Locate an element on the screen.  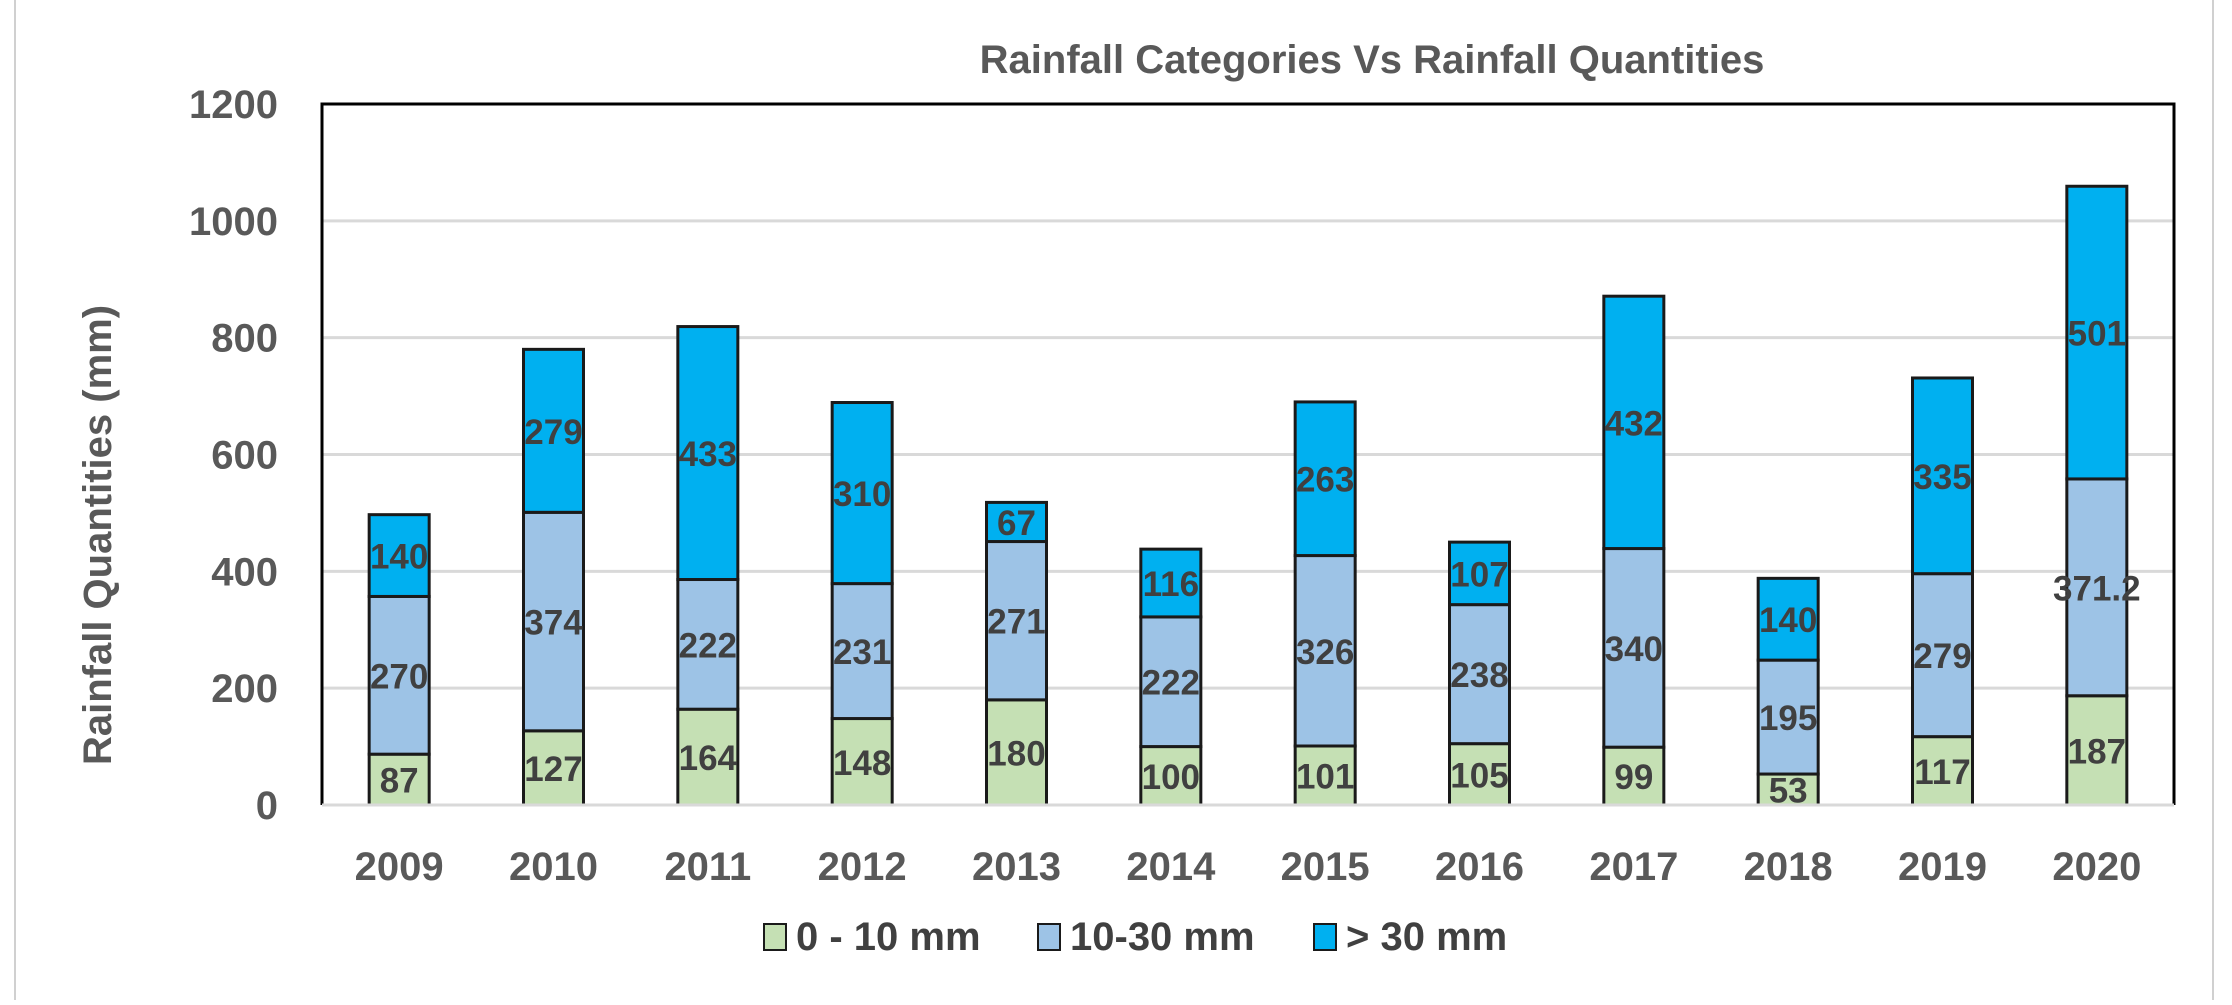
data-label: 238 is located at coordinates (1479, 675).